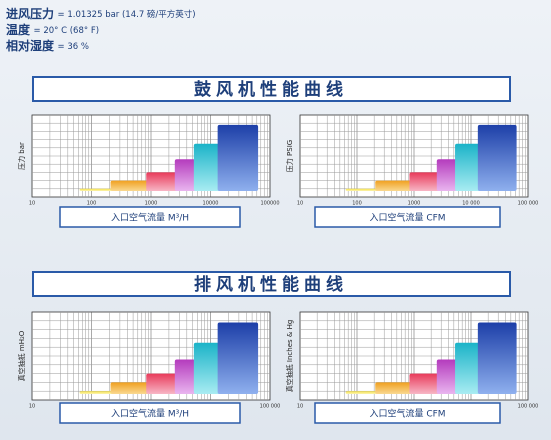 This screenshot has width=551, height=440. I want to click on x-tick-label: 100000, so click(269, 204).